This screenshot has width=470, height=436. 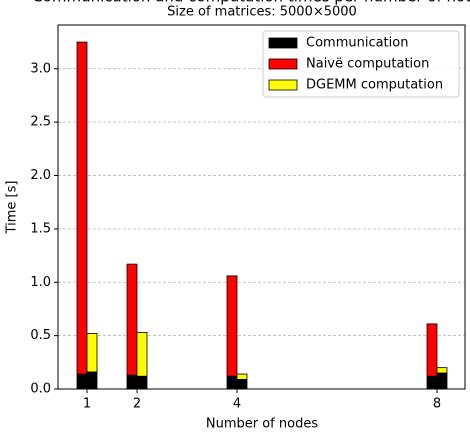 I want to click on x-tick-label: 8, so click(x=437, y=404).